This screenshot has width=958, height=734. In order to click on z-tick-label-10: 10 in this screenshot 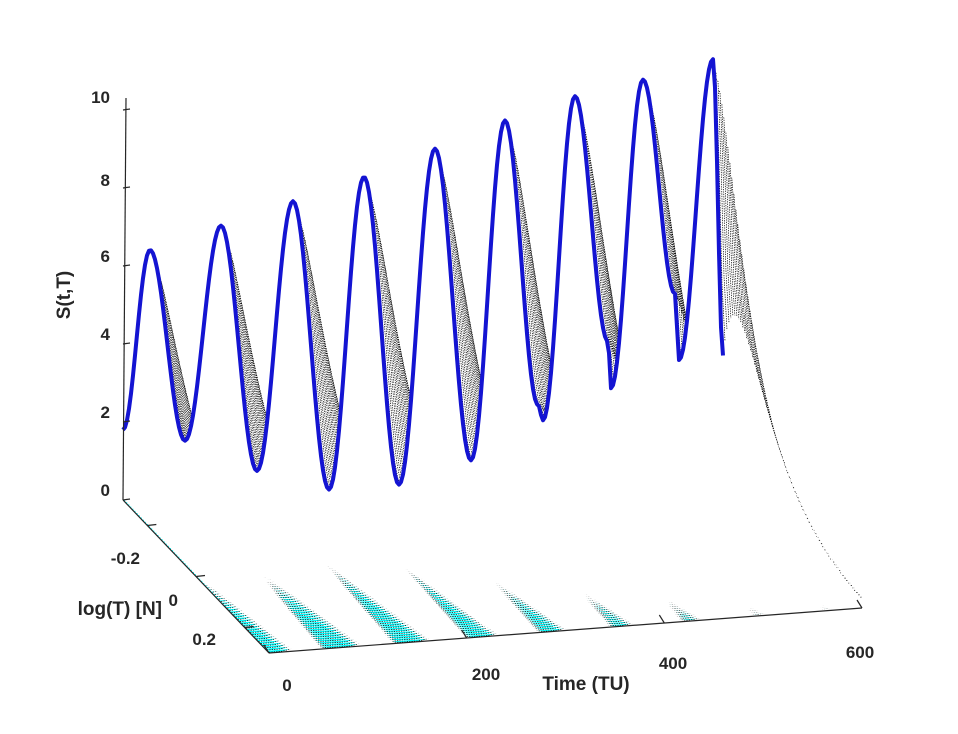, I will do `click(100, 97)`.